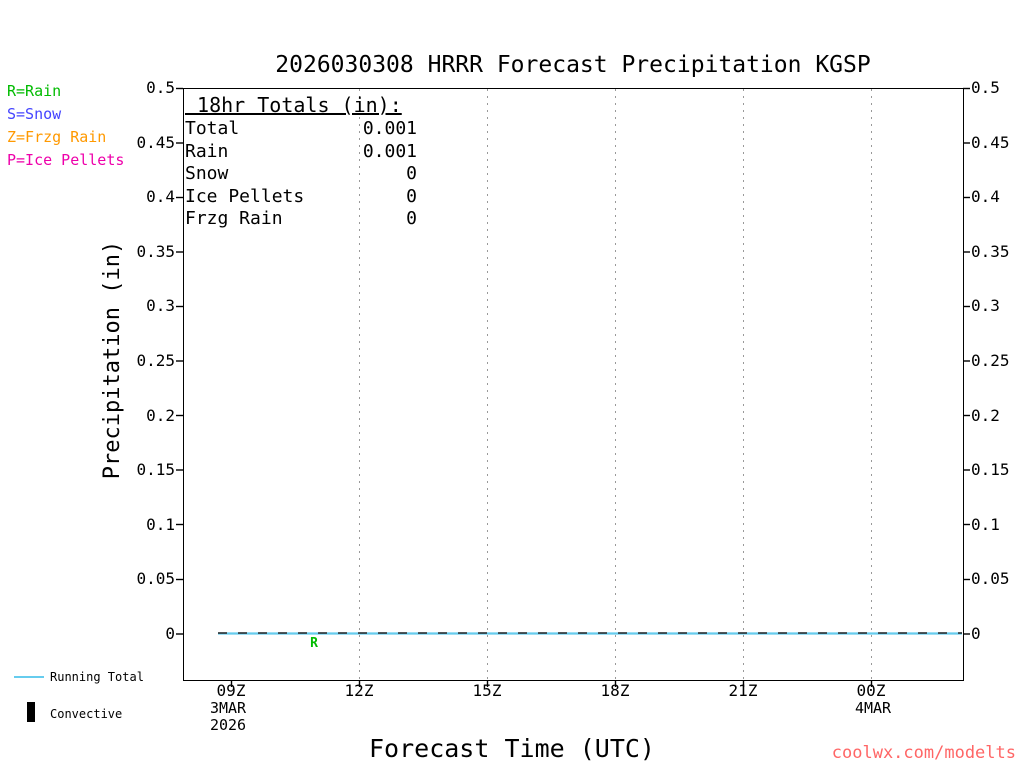  Describe the element at coordinates (31, 712) in the screenshot. I see `convective-swatch` at that location.